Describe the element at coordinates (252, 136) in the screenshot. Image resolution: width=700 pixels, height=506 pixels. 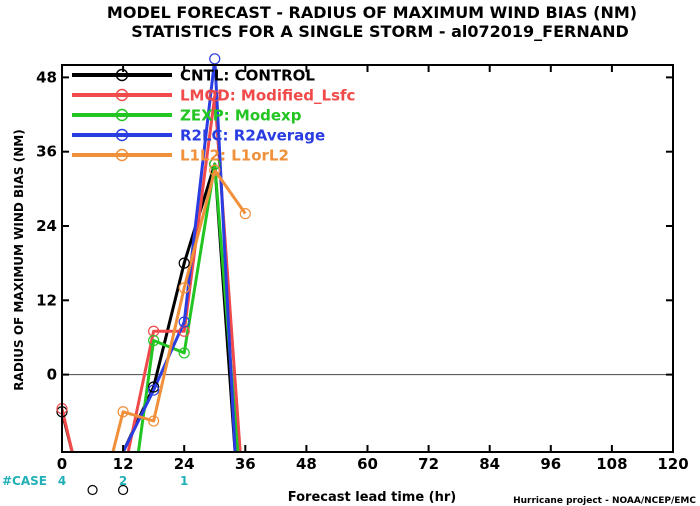
I see `legend-label-3: R2LC: R2Average` at that location.